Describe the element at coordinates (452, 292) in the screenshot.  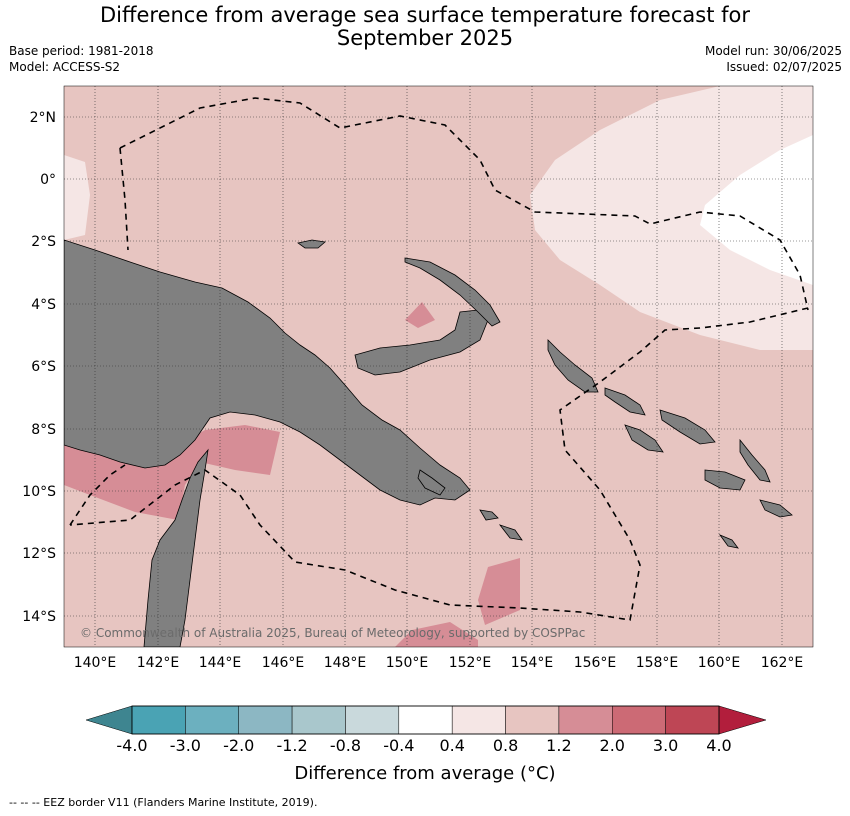
I see `new-ireland-island` at that location.